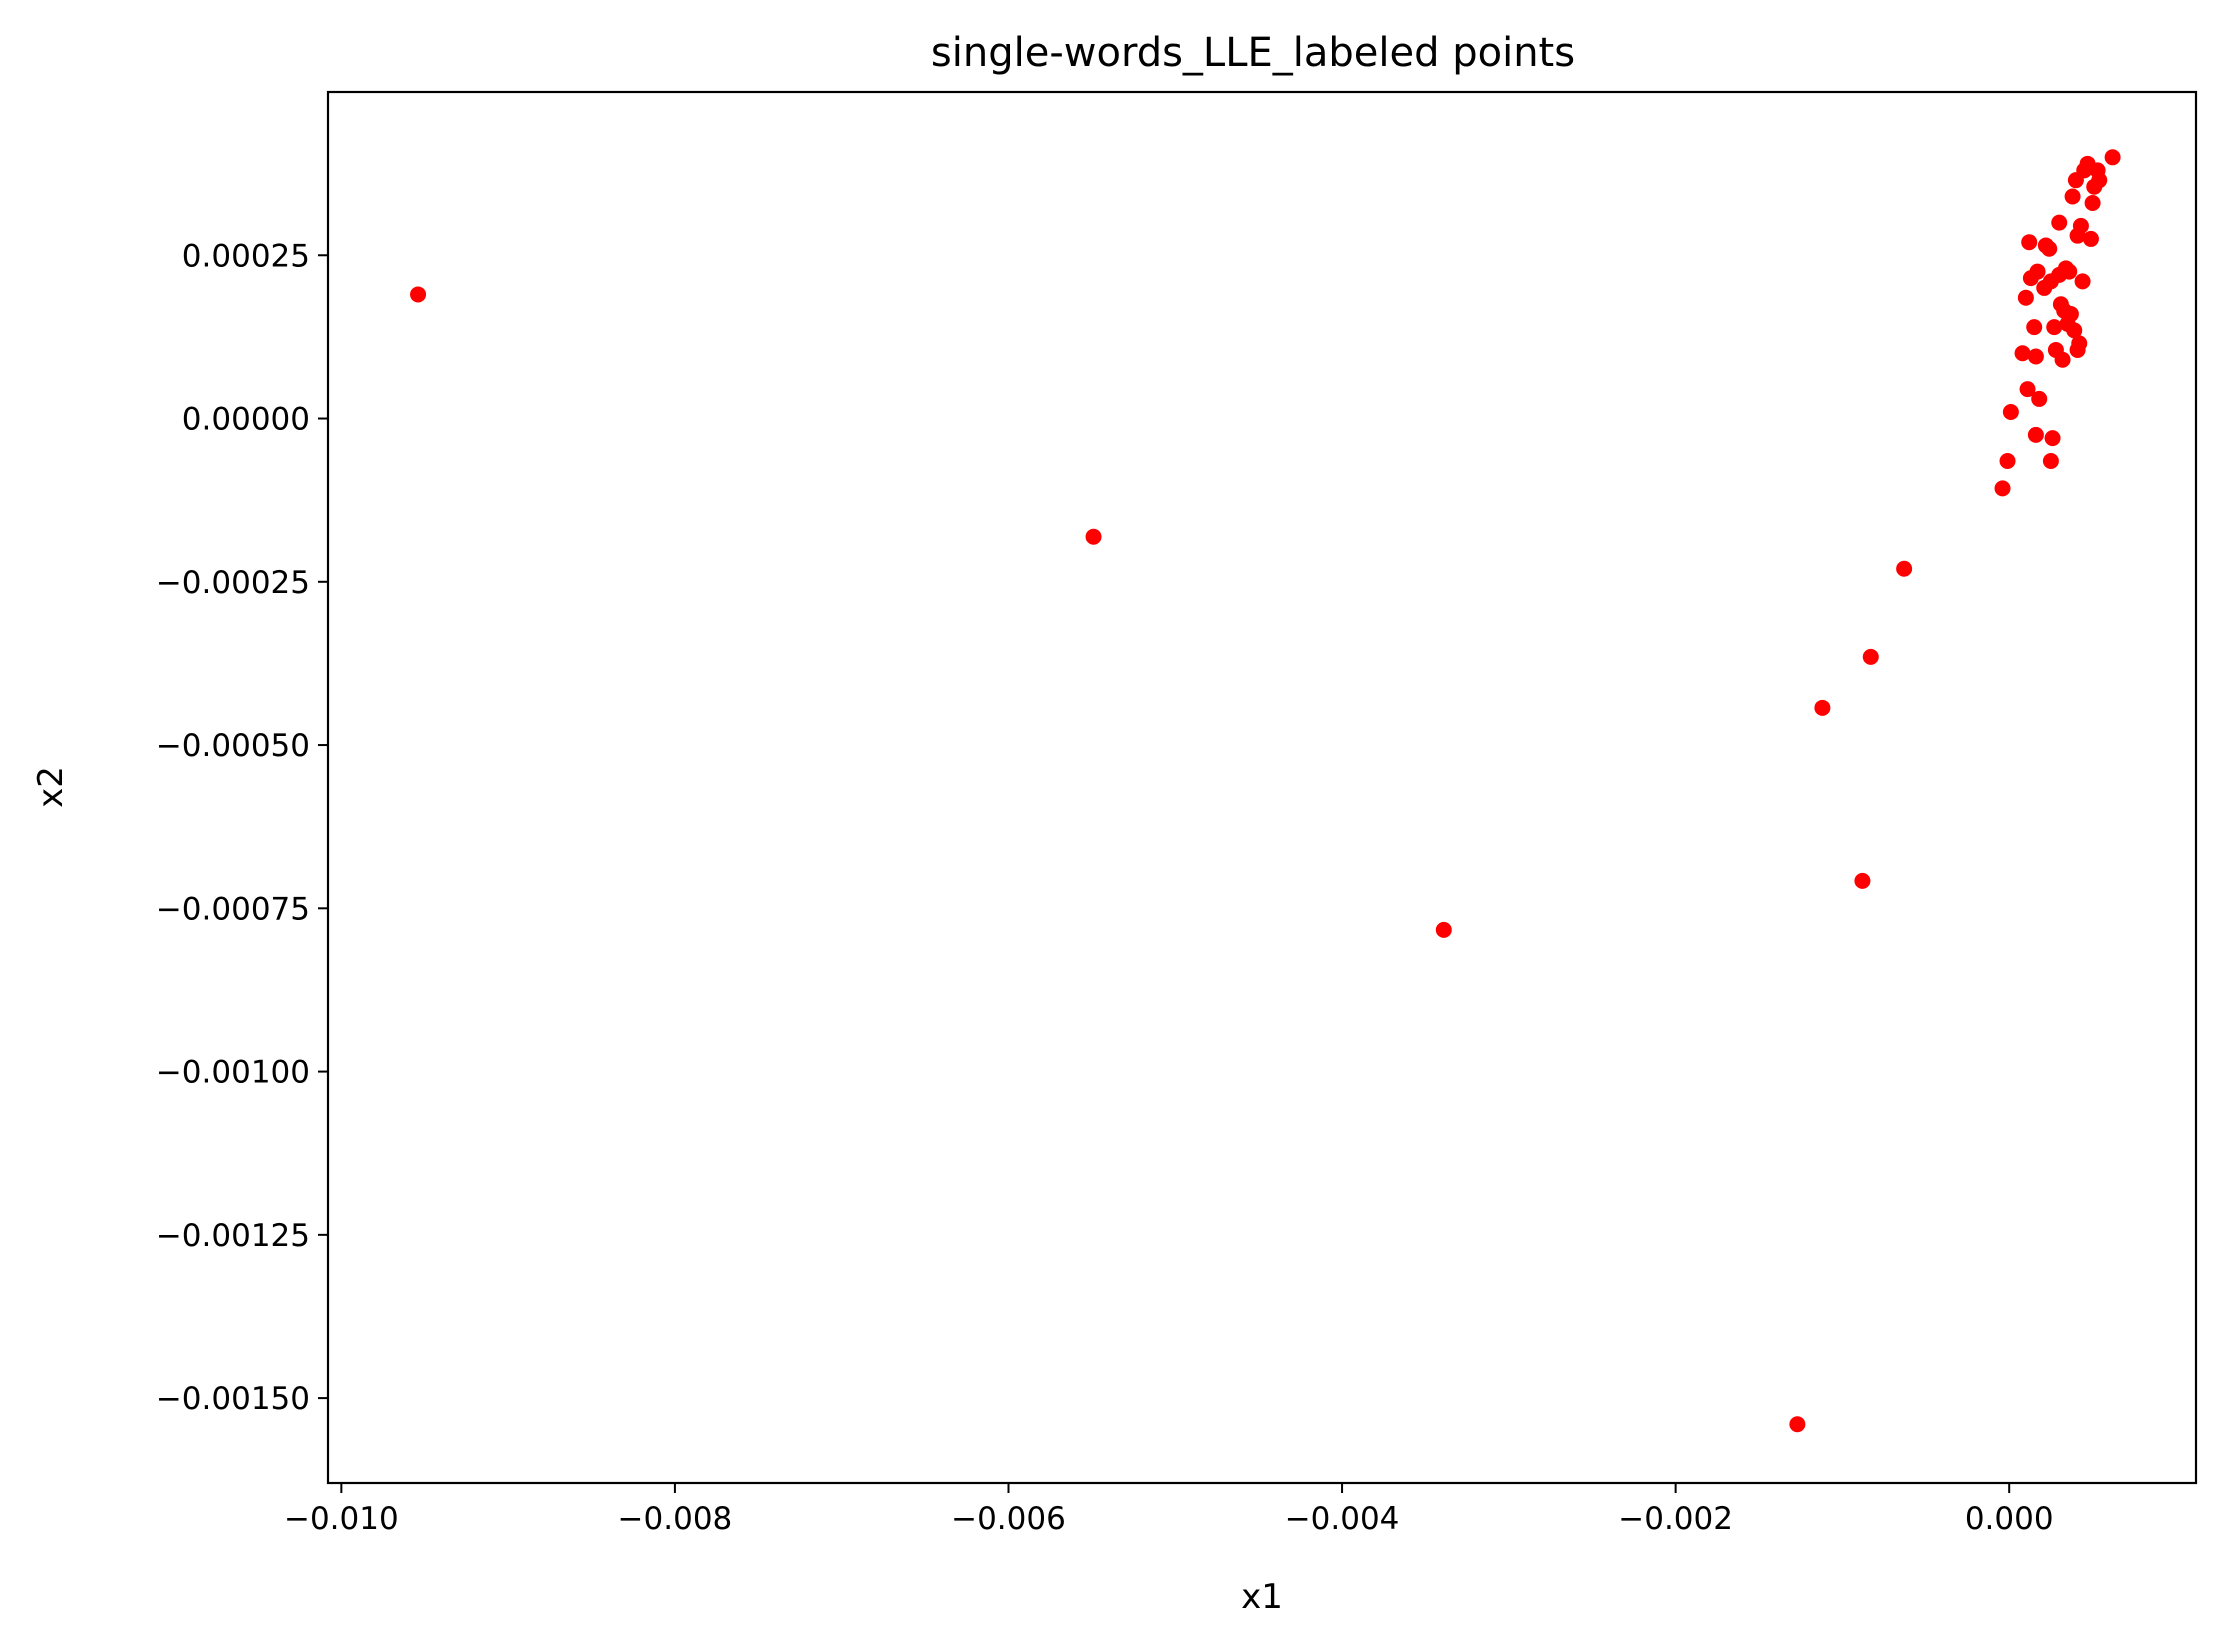  I want to click on y-tick-label: −0.00025, so click(233, 583).